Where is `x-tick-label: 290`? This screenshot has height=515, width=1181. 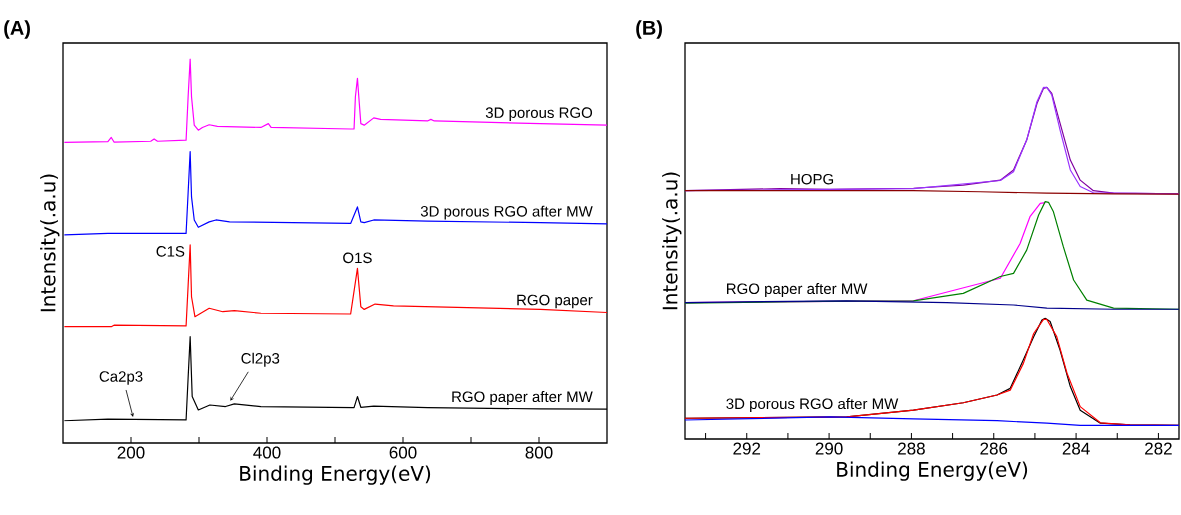
x-tick-label: 290 is located at coordinates (829, 448).